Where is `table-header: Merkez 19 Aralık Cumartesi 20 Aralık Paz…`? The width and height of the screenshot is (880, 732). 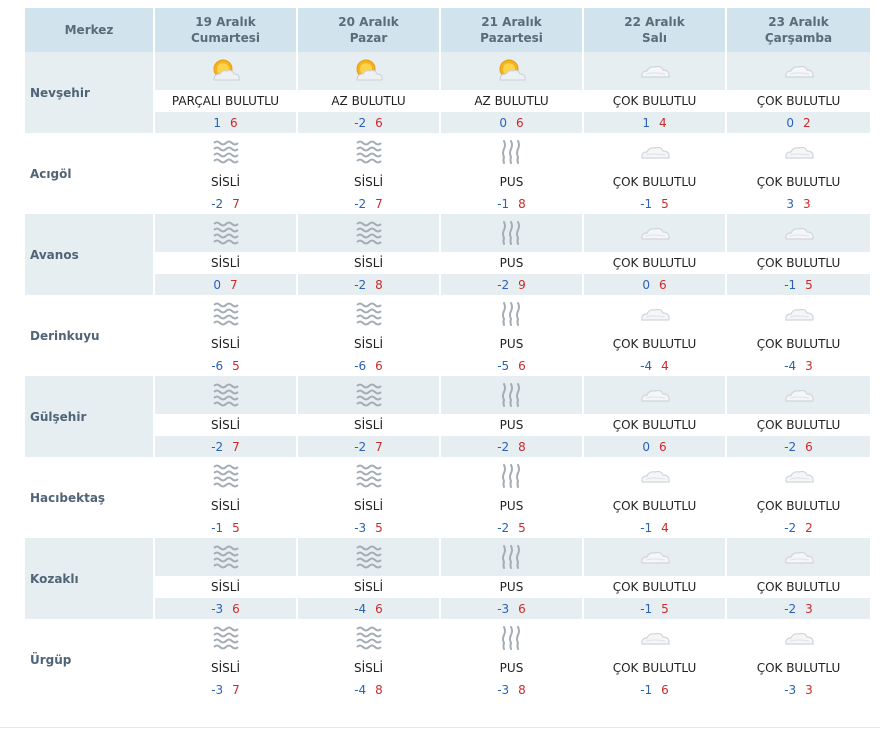 table-header: Merkez 19 Aralık Cumartesi 20 Aralık Paz… is located at coordinates (448, 30).